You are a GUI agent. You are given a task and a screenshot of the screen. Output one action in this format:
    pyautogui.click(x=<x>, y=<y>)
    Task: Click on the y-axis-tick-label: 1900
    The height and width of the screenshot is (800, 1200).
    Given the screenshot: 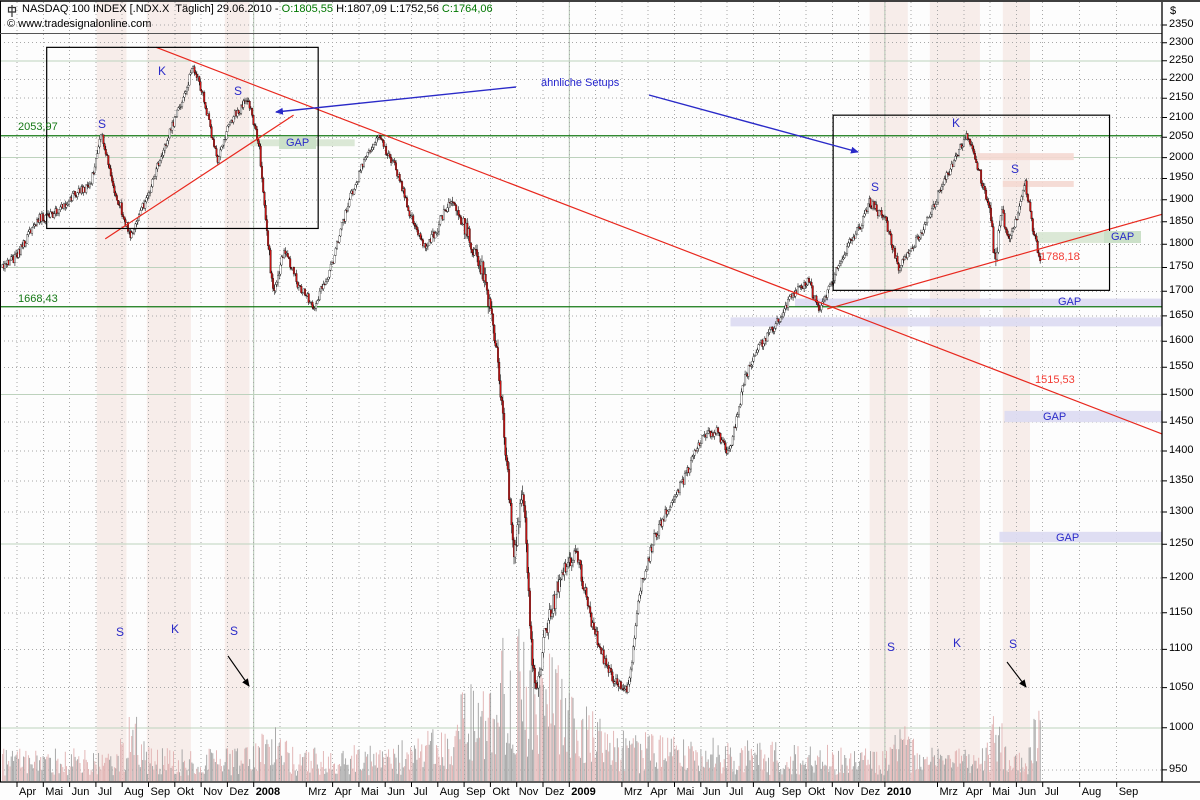 What is the action you would take?
    pyautogui.click(x=1181, y=198)
    